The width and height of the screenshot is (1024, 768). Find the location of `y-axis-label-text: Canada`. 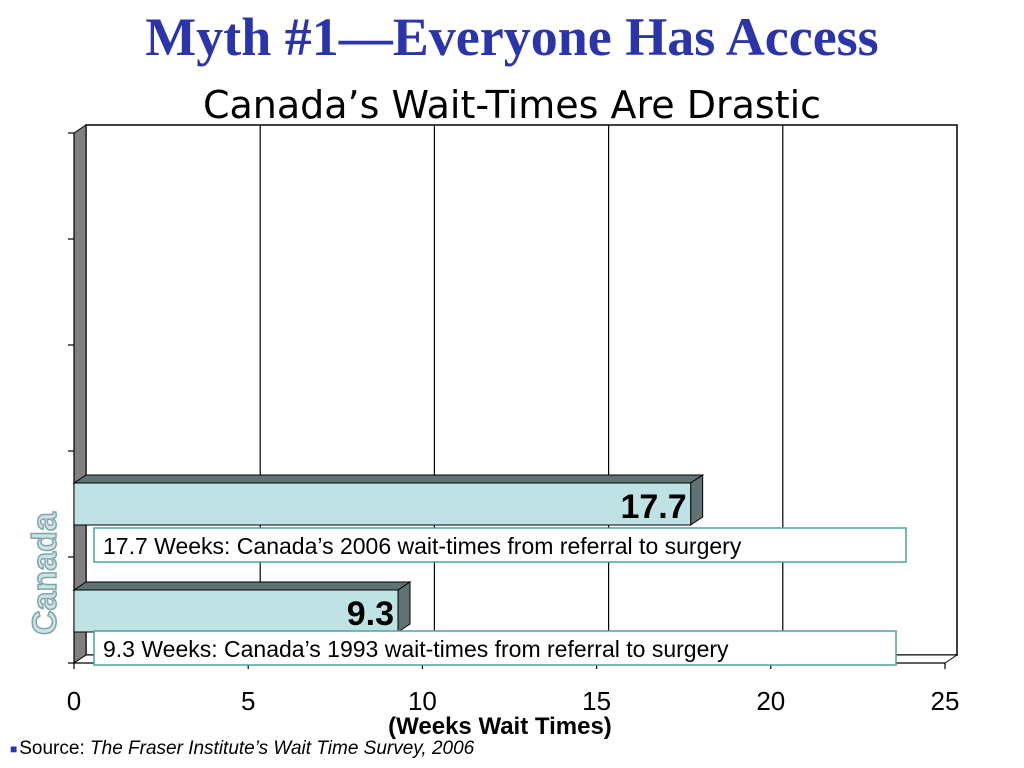

y-axis-label-text: Canada is located at coordinates (45, 573).